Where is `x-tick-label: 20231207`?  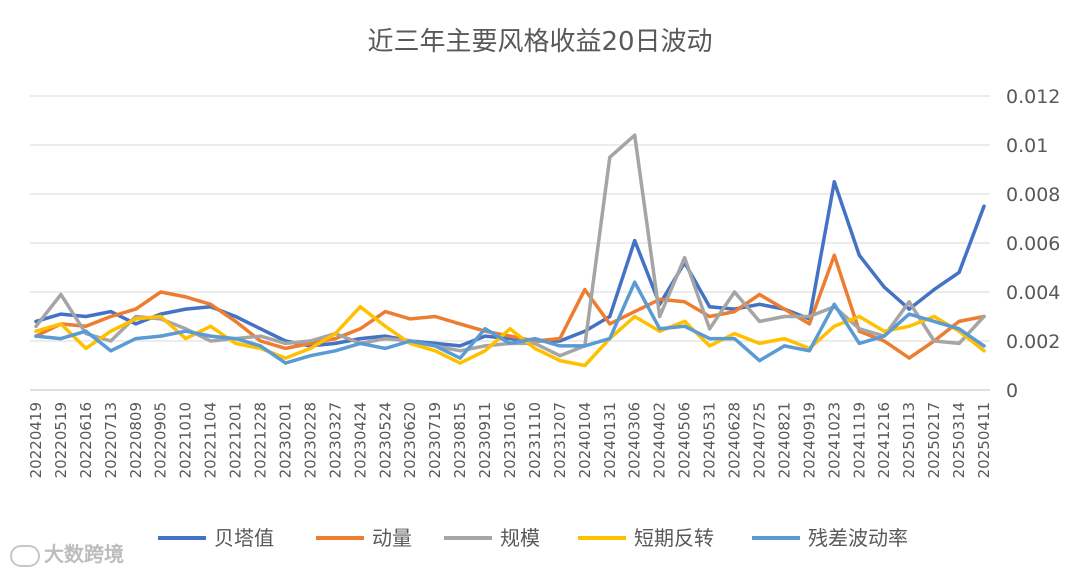
x-tick-label: 20231207 is located at coordinates (560, 440).